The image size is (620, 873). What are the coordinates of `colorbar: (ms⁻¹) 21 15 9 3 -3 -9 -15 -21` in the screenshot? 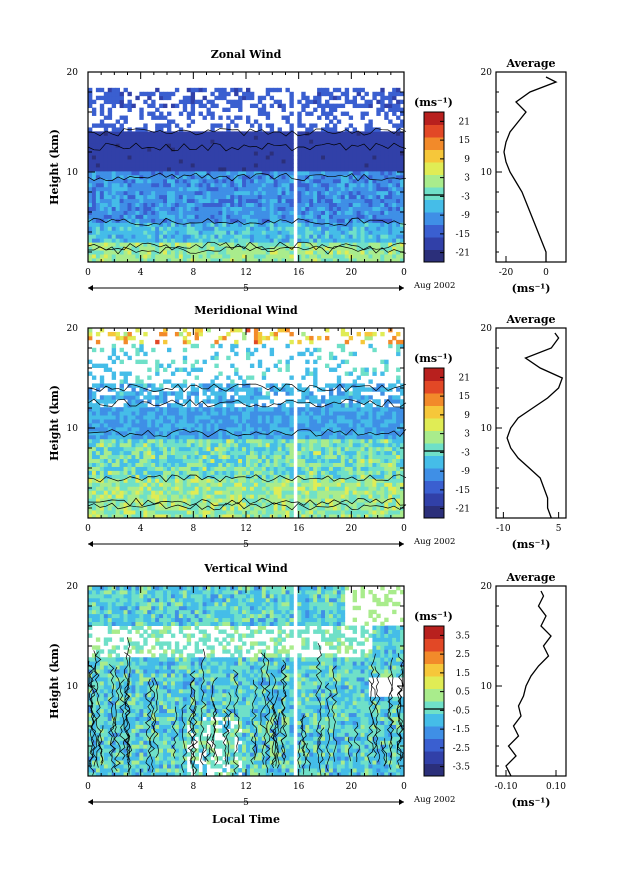 It's located at (442, 435).